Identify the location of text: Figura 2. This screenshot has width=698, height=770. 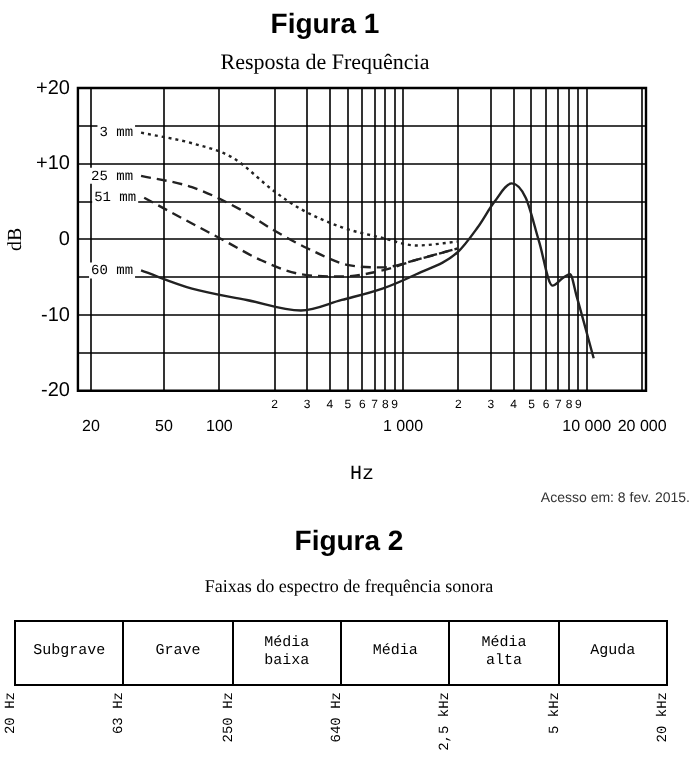
(349, 540).